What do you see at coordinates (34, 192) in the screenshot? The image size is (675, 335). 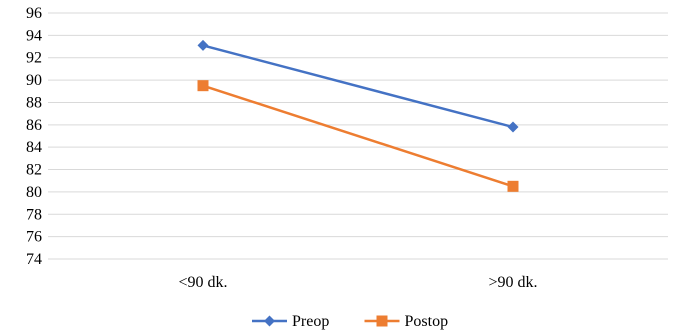 I see `y-tick-label: 80` at bounding box center [34, 192].